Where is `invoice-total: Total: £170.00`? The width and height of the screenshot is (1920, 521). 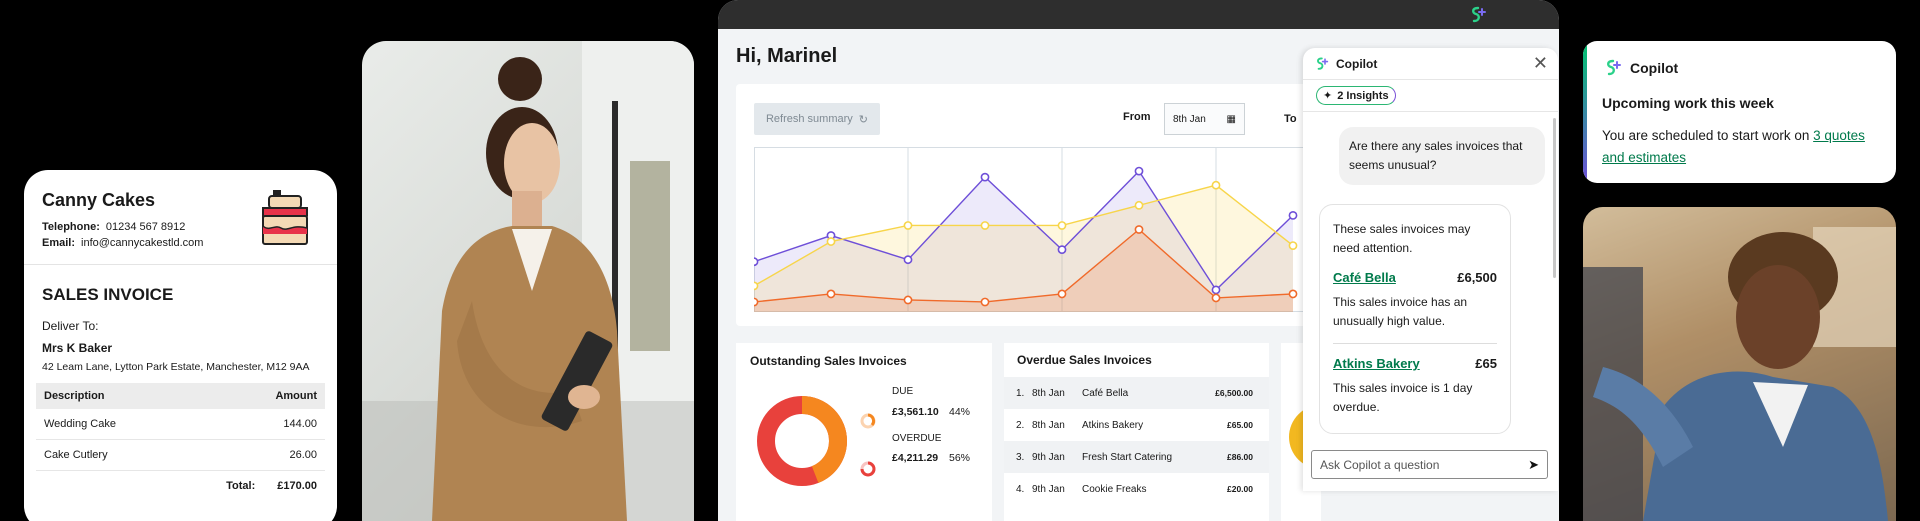
invoice-total: Total: £170.00 is located at coordinates (180, 486).